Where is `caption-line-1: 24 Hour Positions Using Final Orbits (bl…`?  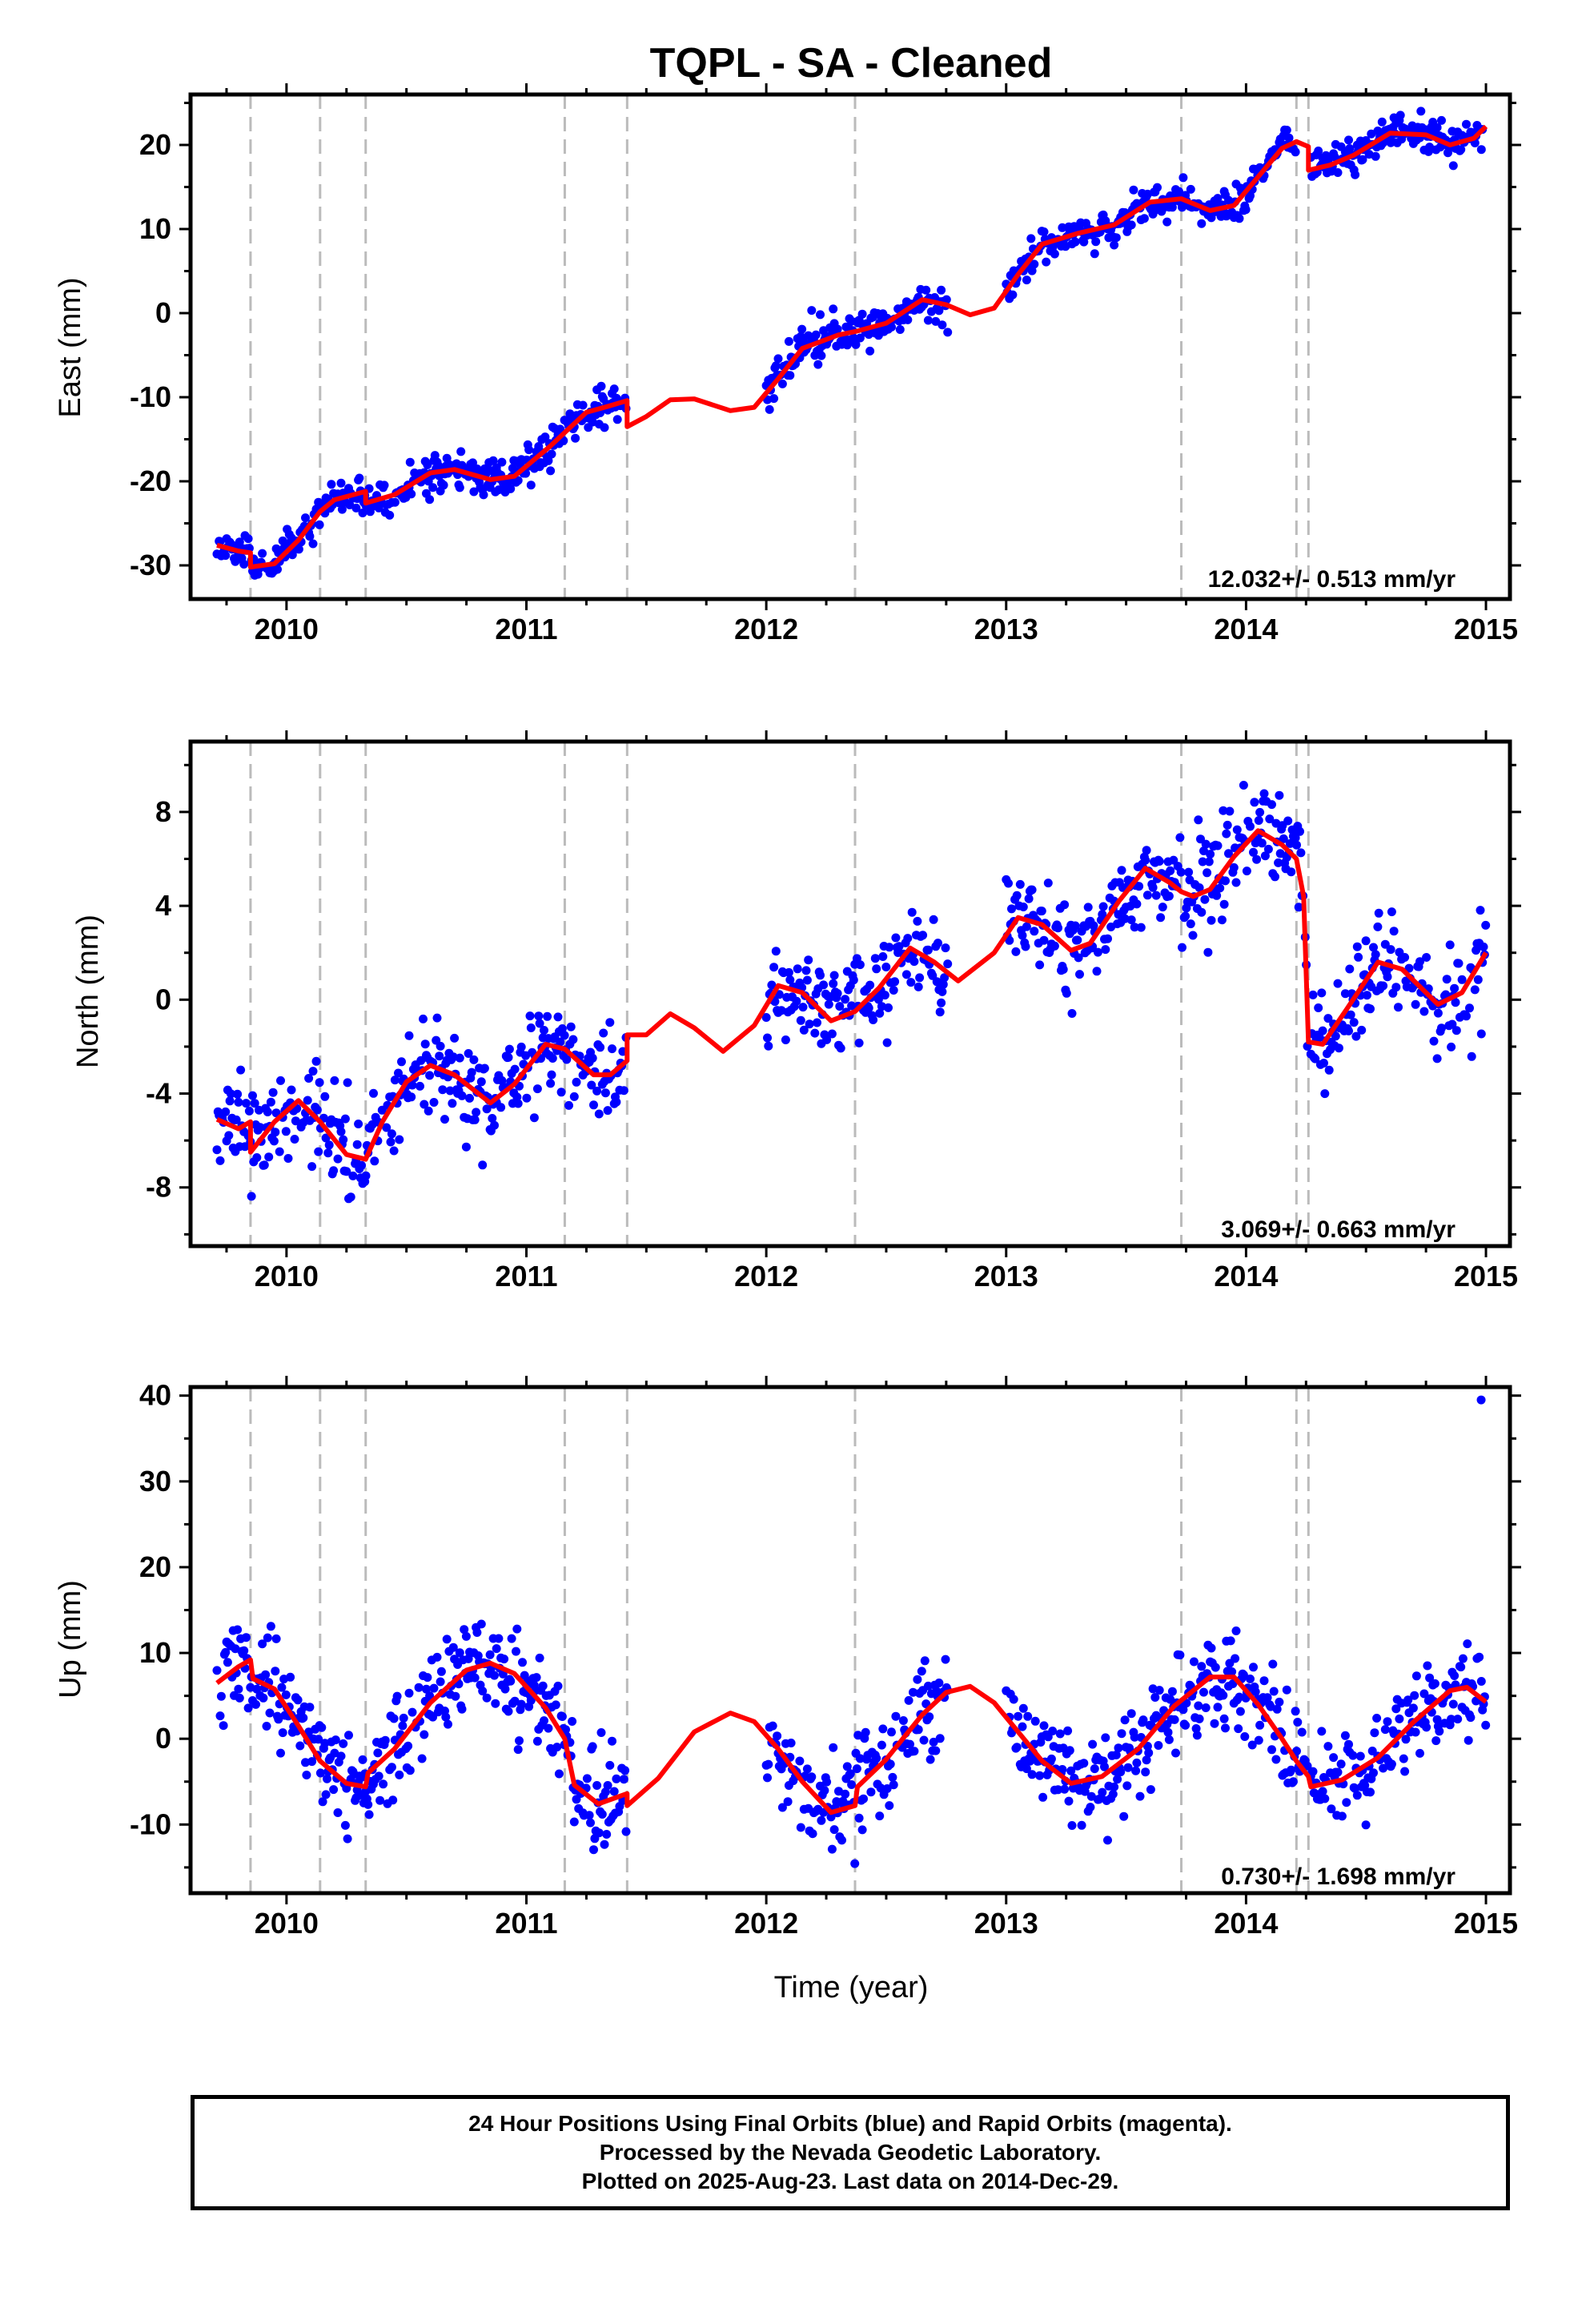 caption-line-1: 24 Hour Positions Using Final Orbits (bl… is located at coordinates (850, 2123).